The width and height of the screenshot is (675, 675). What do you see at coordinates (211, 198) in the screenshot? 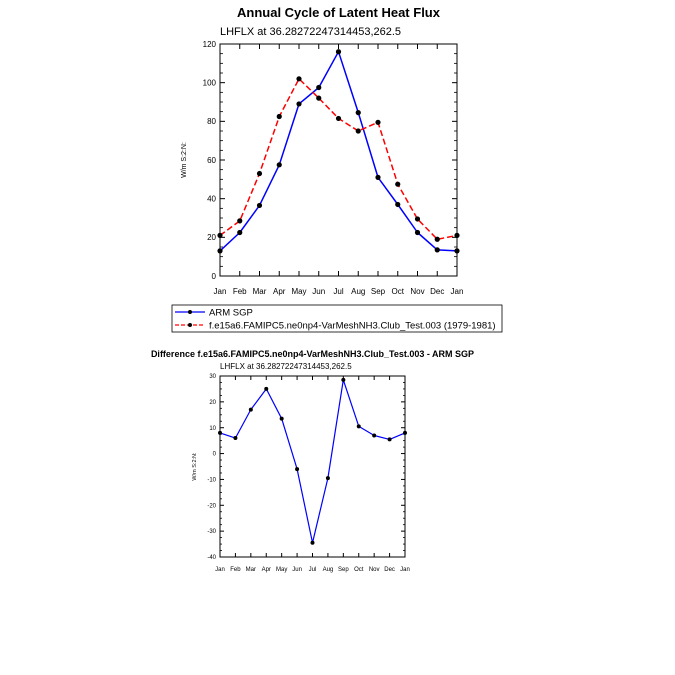
I see `y-tick-label: 40` at bounding box center [211, 198].